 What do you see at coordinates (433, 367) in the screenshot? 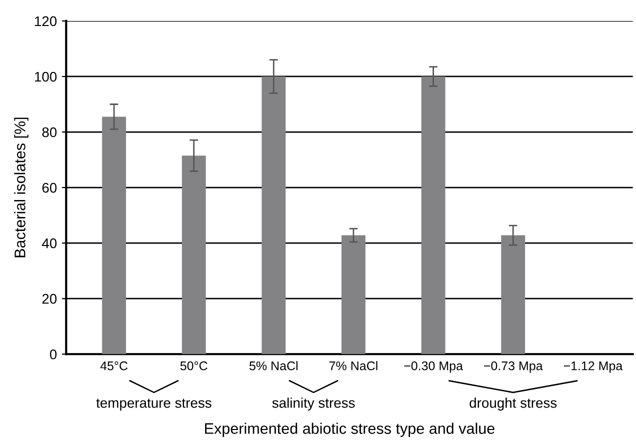
I see `x-tick-label: −0.30 Mpa` at bounding box center [433, 367].